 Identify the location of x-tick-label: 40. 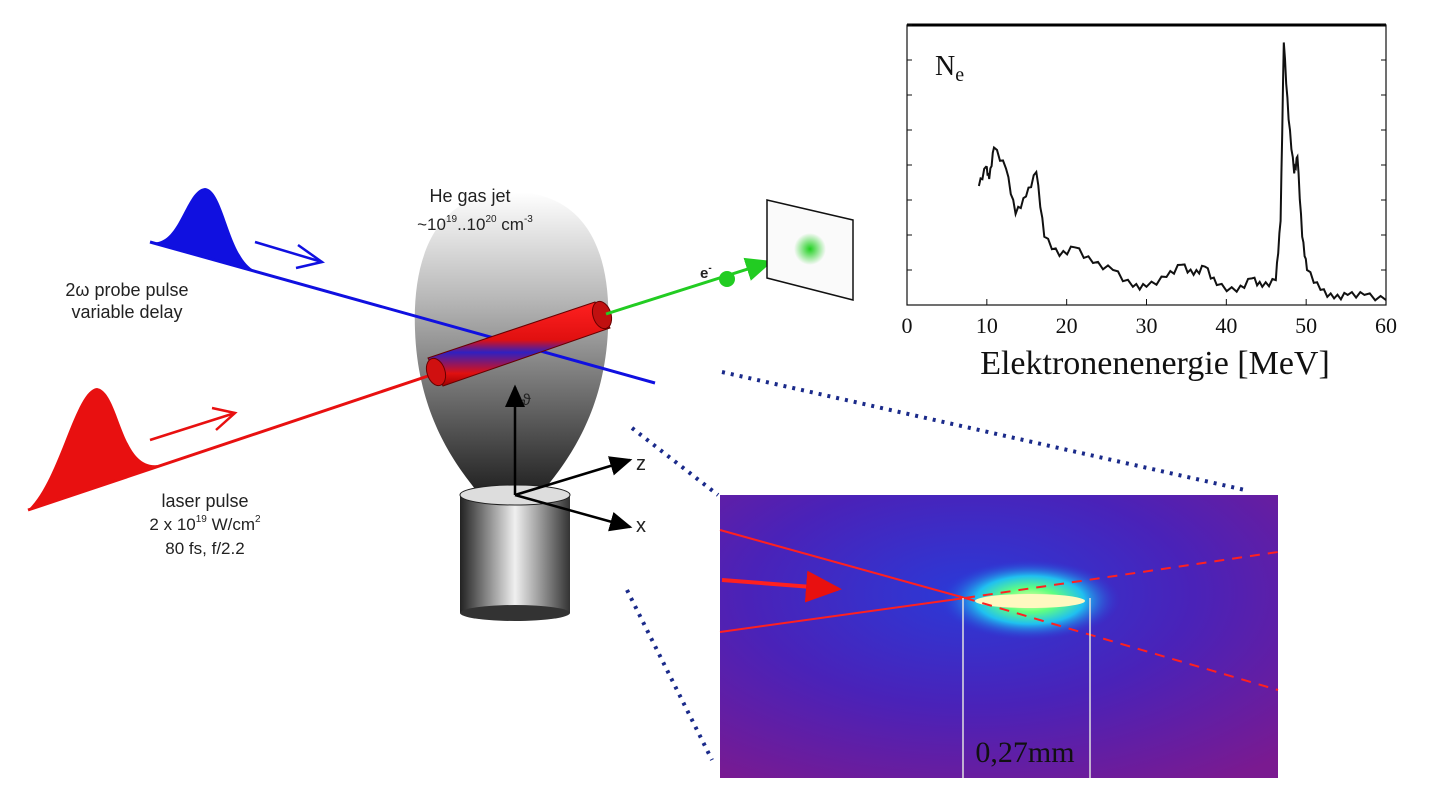
(1226, 325).